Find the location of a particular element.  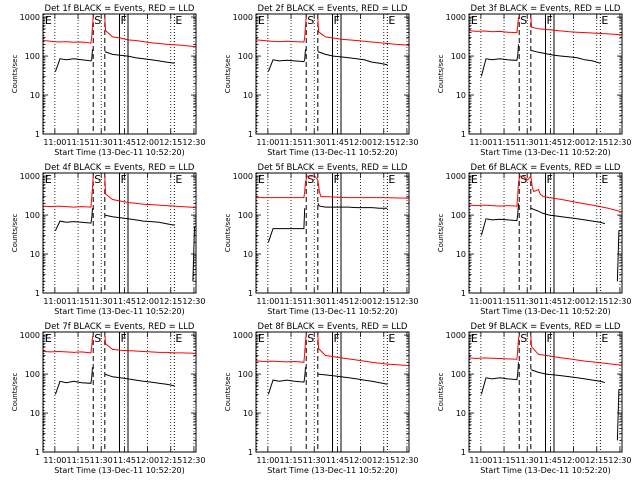

panel-title: Det 9f BLACK = Events, RED = LLD is located at coordinates (546, 327).